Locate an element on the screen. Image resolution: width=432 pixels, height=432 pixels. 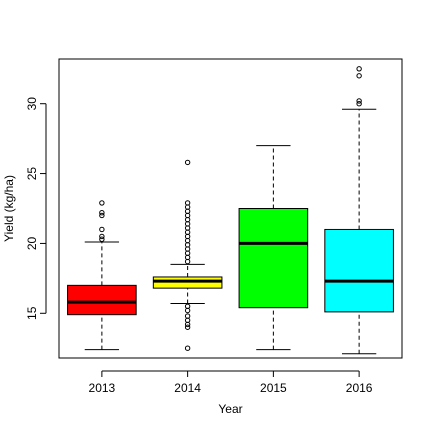
box-group-2015 is located at coordinates (273, 248).